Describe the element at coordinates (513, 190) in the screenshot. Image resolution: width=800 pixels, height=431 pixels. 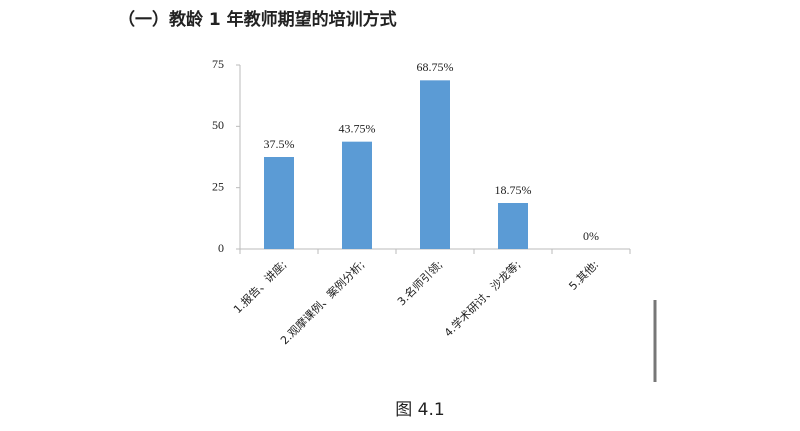
I see `value-label: 18.75%` at that location.